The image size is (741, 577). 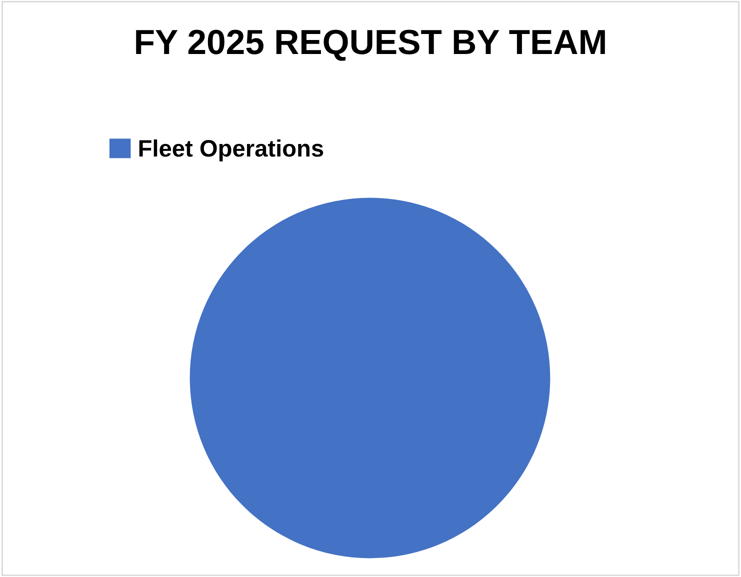 I want to click on chart-title: FY 2025 REQUEST BY TEAM, so click(x=370, y=45).